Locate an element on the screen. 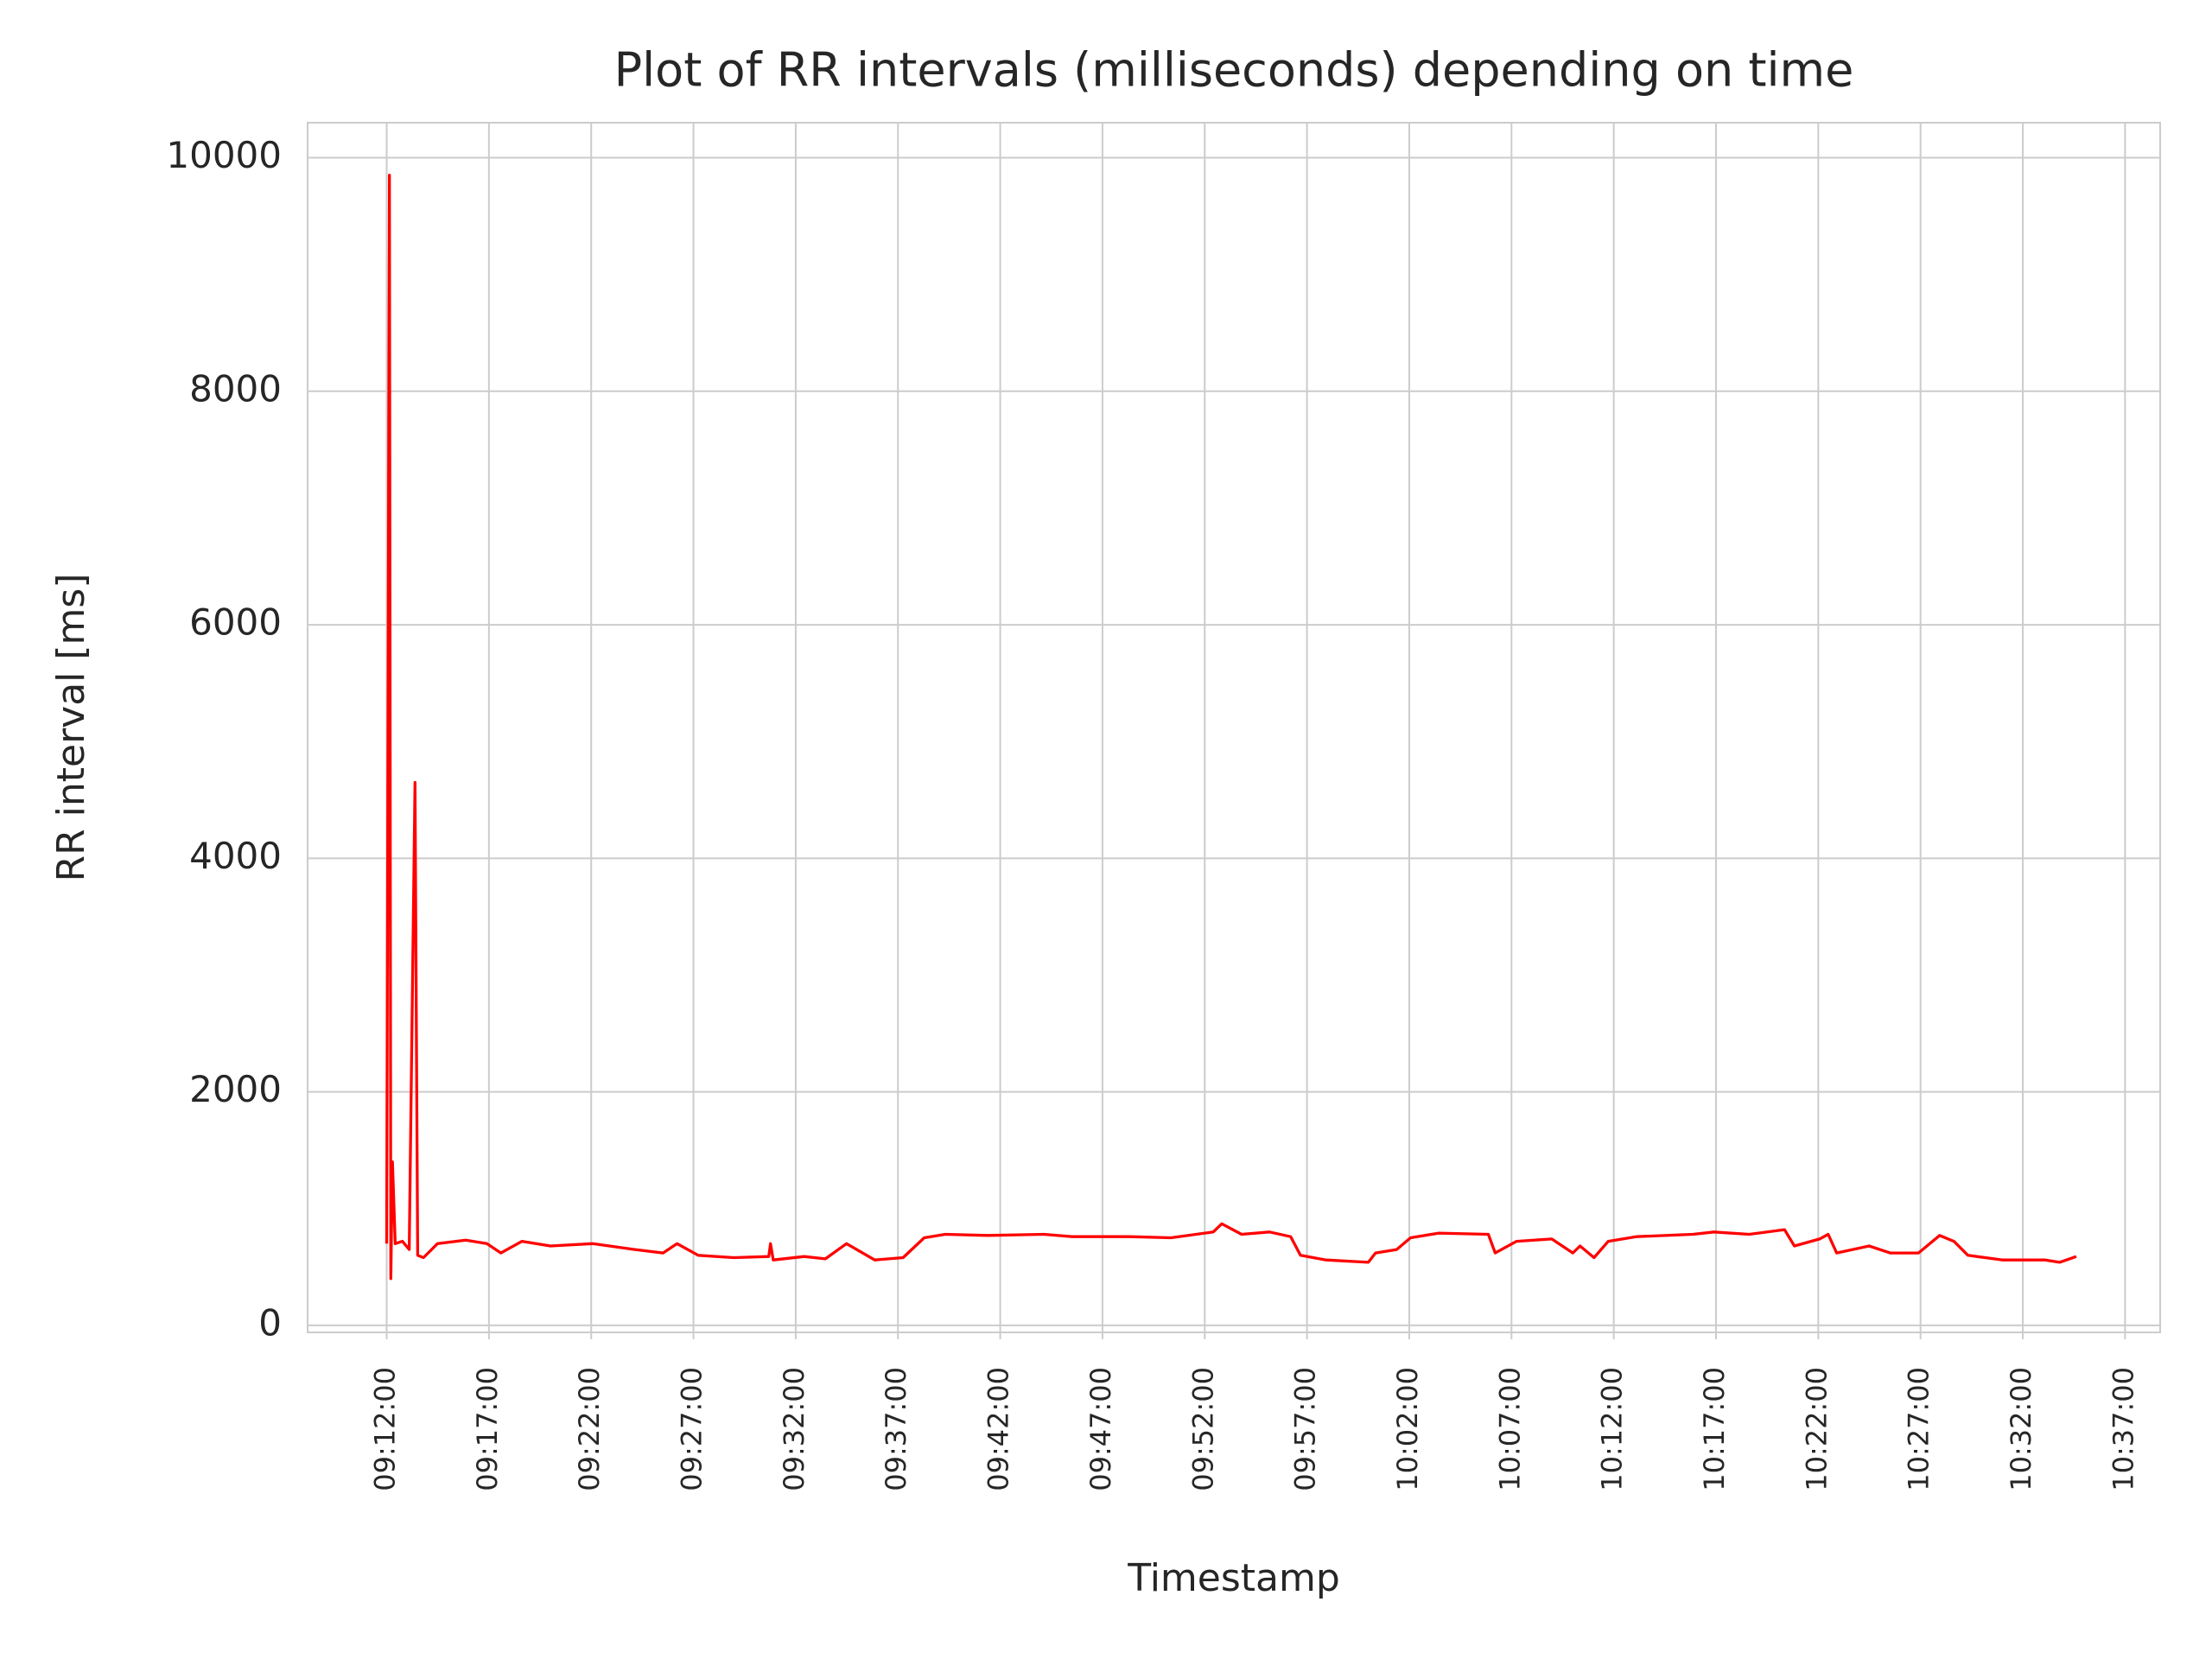 The height and width of the screenshot is (1659, 2212). y-tick-label: 0 is located at coordinates (270, 1322).